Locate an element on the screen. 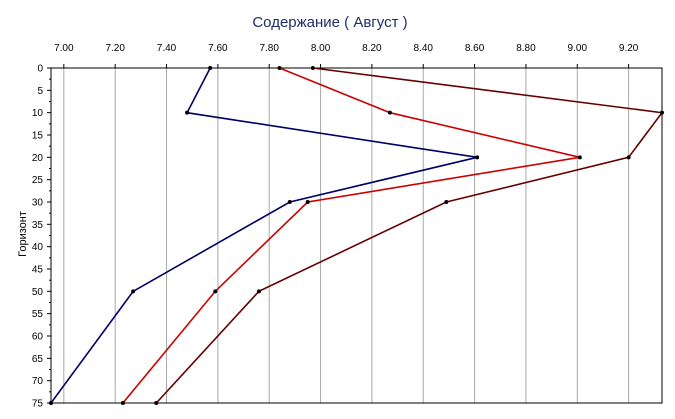 The width and height of the screenshot is (675, 419). x-tick-label: 7.60 is located at coordinates (218, 48).